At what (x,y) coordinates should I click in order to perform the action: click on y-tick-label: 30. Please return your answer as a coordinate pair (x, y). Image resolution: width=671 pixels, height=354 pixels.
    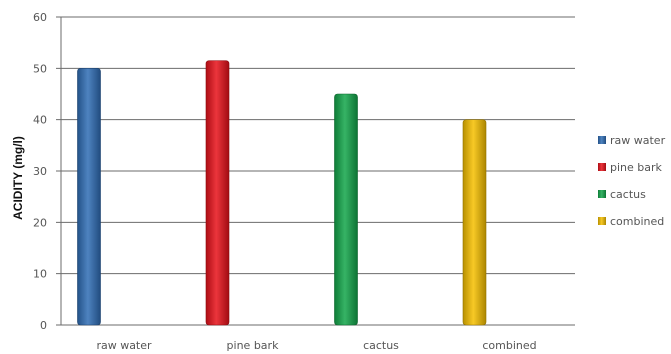
    Looking at the image, I should click on (40, 171).